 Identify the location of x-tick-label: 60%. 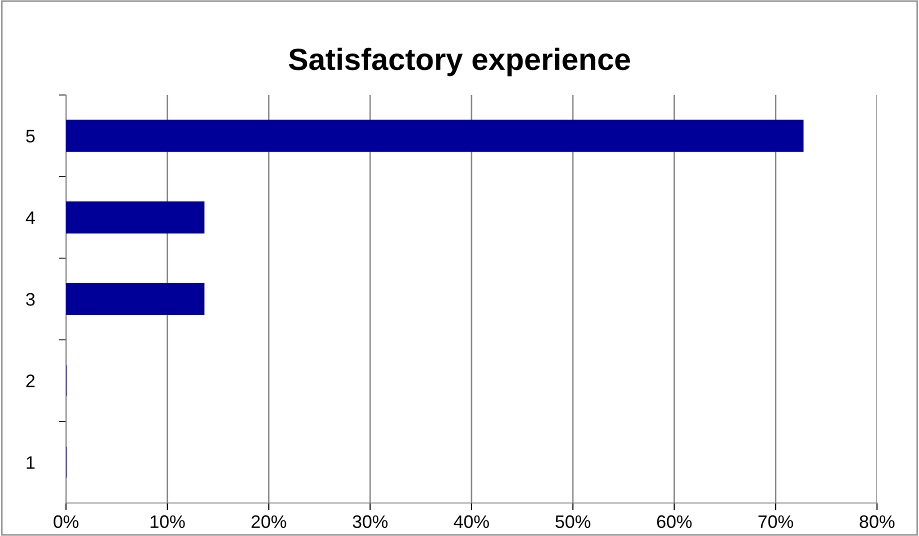
(674, 521).